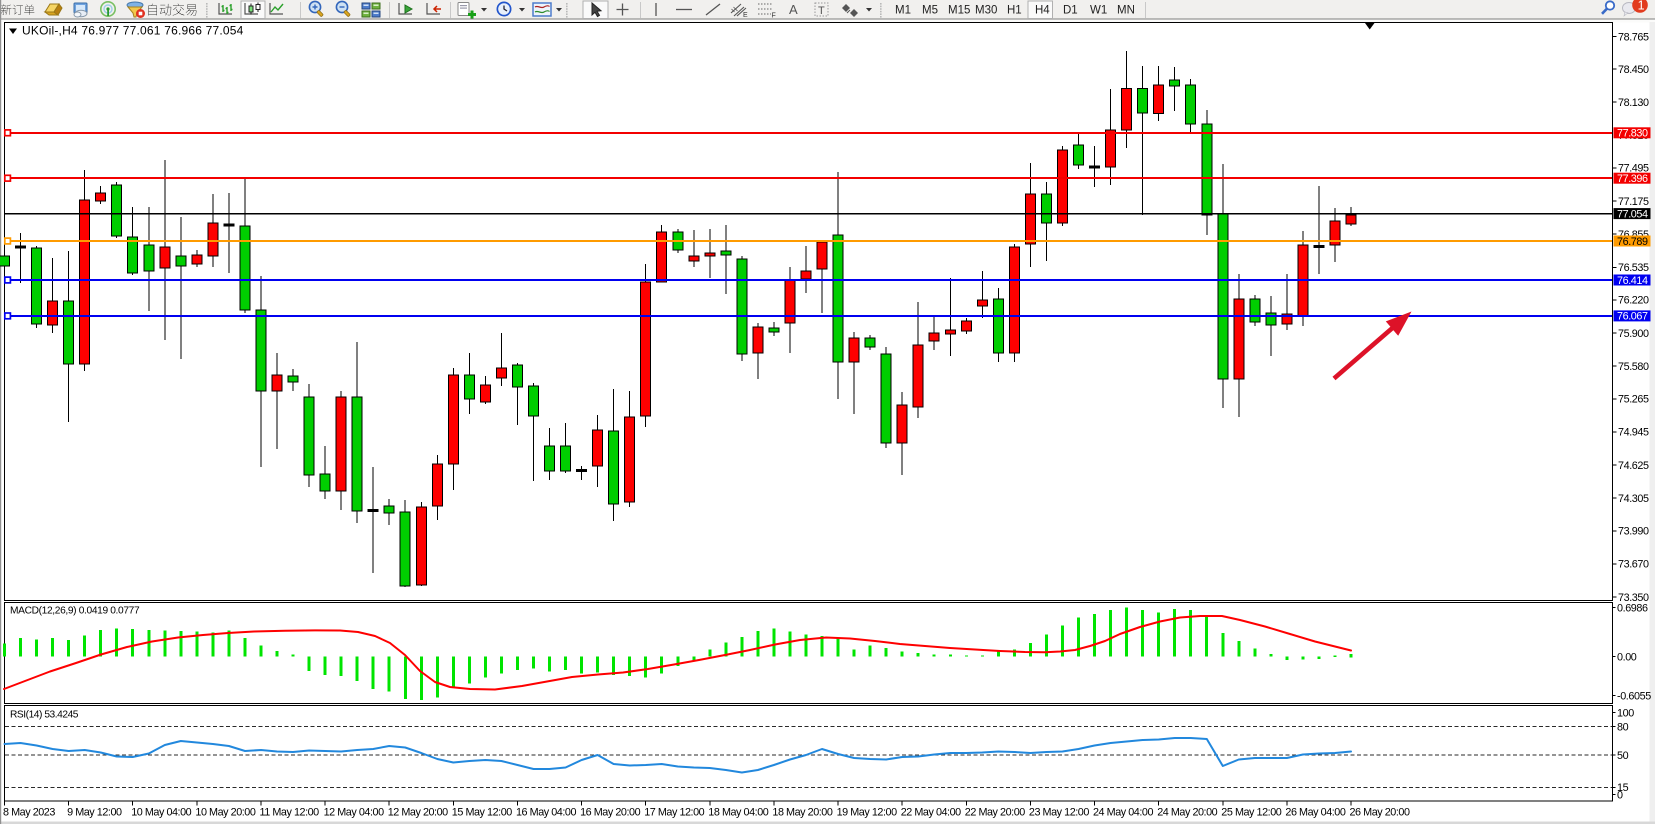 This screenshot has height=824, width=1655. I want to click on svg-text: 78.130, so click(1633, 103).